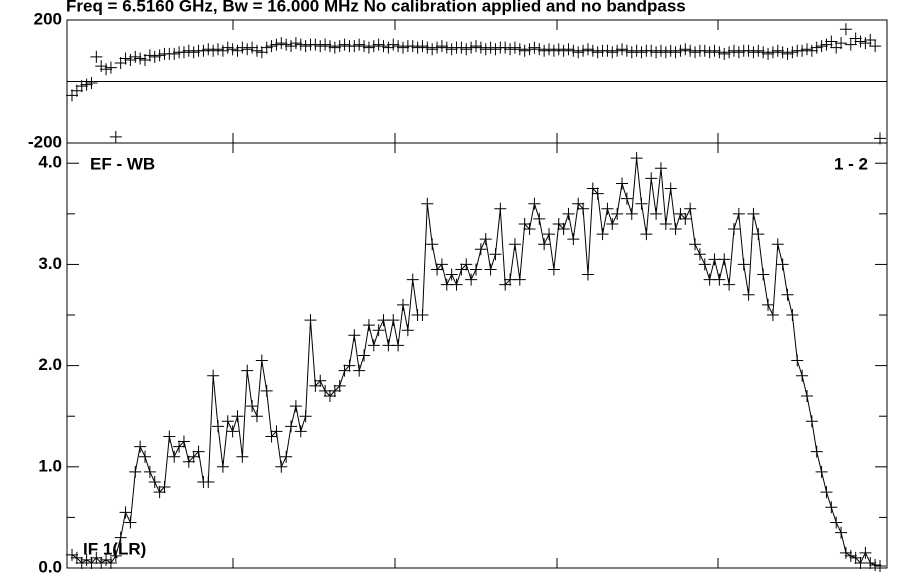 The image size is (910, 580). What do you see at coordinates (122, 163) in the screenshot?
I see `baseline-label: EF - WB` at bounding box center [122, 163].